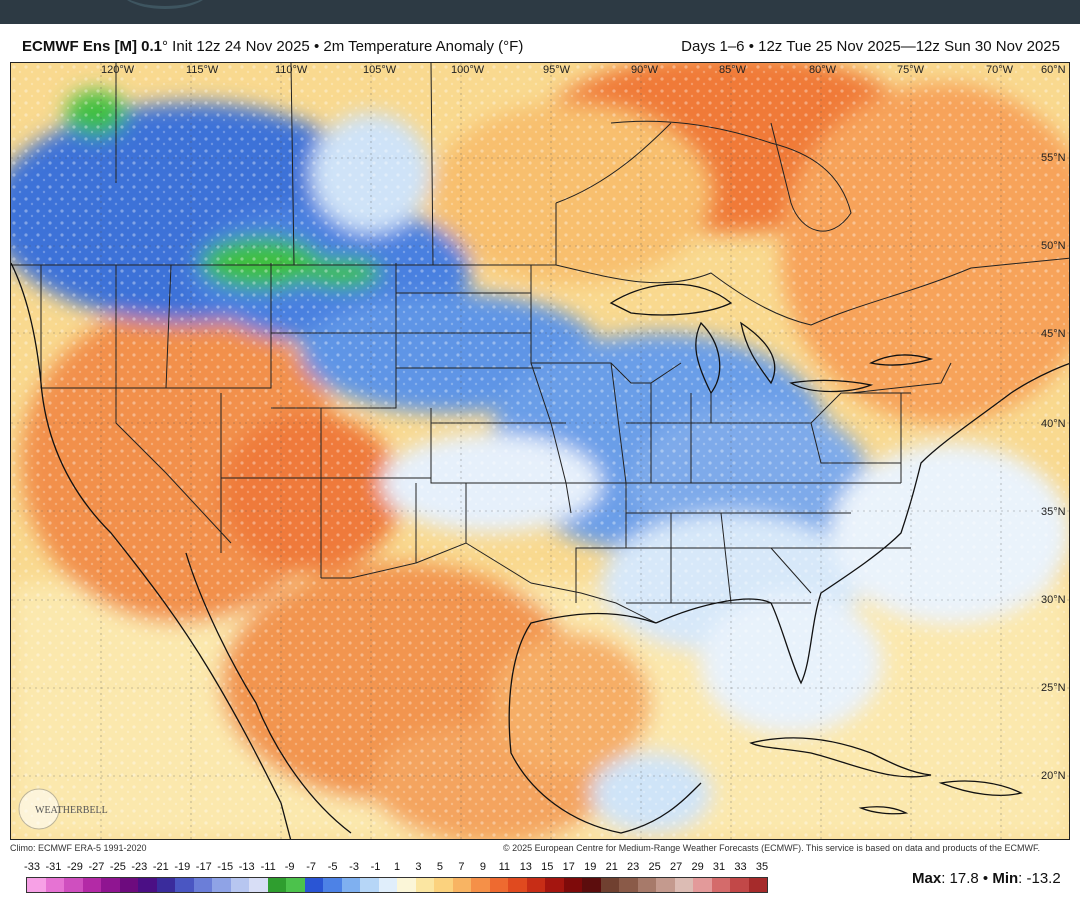 The width and height of the screenshot is (1080, 911). I want to click on colorbar-label: -31, so click(53, 867).